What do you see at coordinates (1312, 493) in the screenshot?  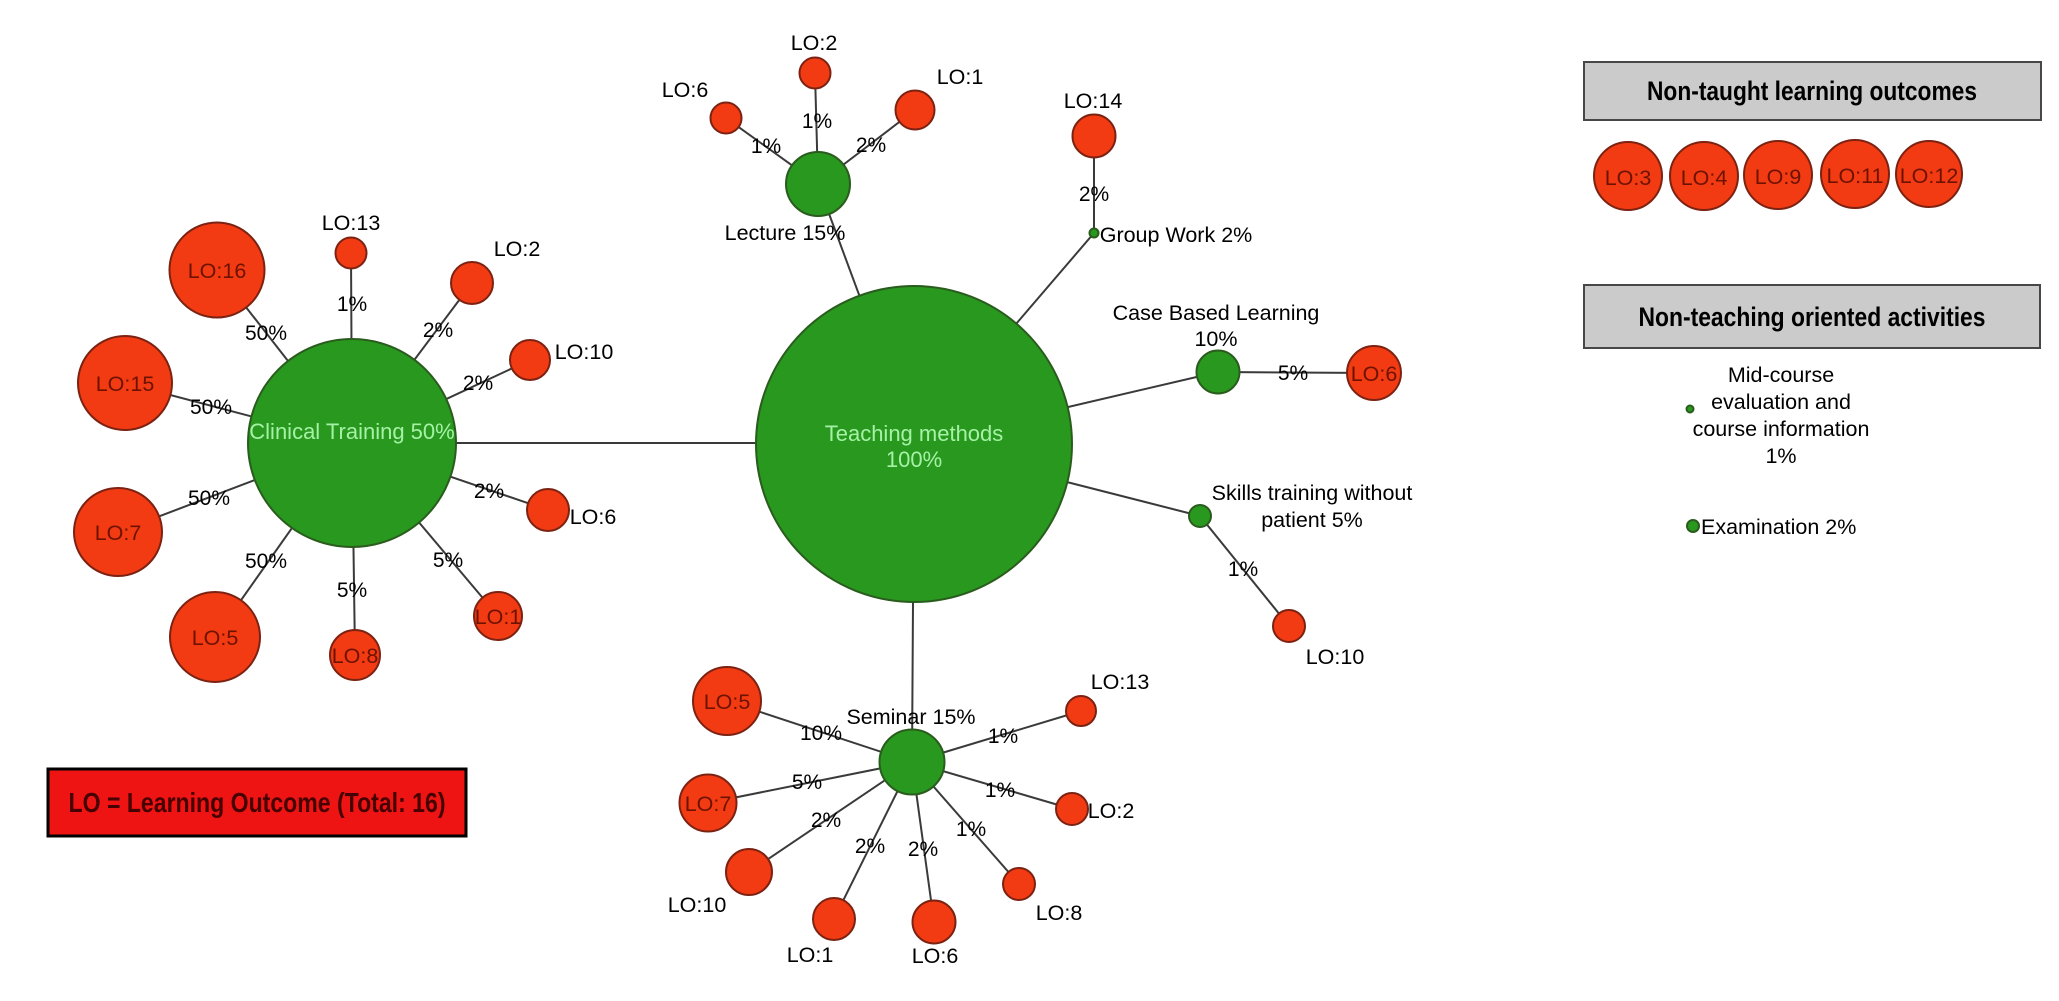 I see `svg-text: Skills training without` at bounding box center [1312, 493].